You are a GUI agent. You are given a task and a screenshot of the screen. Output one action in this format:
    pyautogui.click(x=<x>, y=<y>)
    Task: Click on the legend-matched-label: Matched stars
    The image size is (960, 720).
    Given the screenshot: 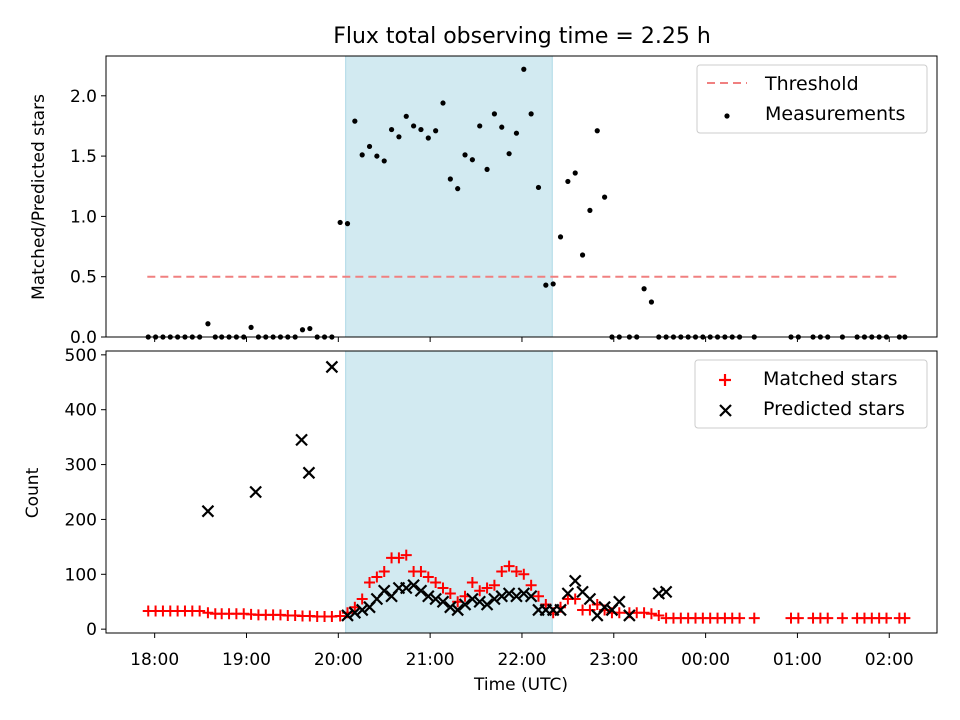 What is the action you would take?
    pyautogui.click(x=830, y=379)
    